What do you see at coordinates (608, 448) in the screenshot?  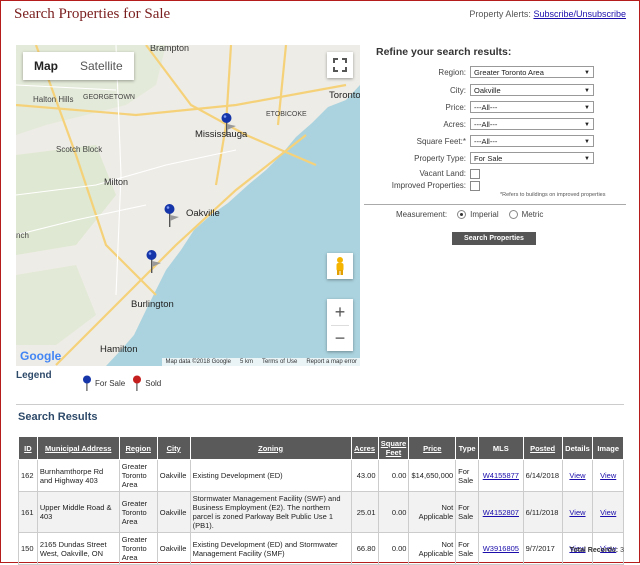 I see `col-image: Image` at bounding box center [608, 448].